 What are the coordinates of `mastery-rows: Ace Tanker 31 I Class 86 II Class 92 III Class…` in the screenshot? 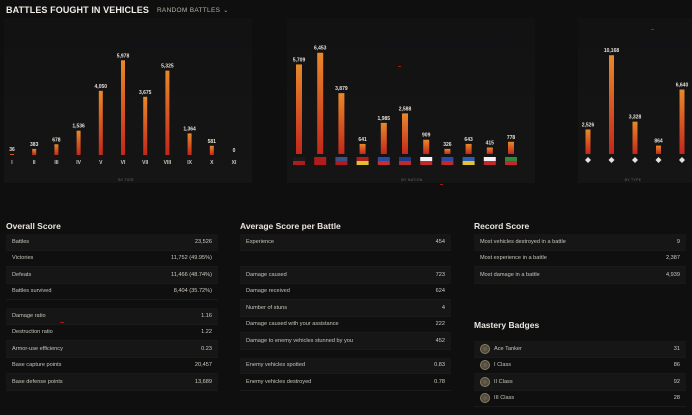 It's located at (580, 374).